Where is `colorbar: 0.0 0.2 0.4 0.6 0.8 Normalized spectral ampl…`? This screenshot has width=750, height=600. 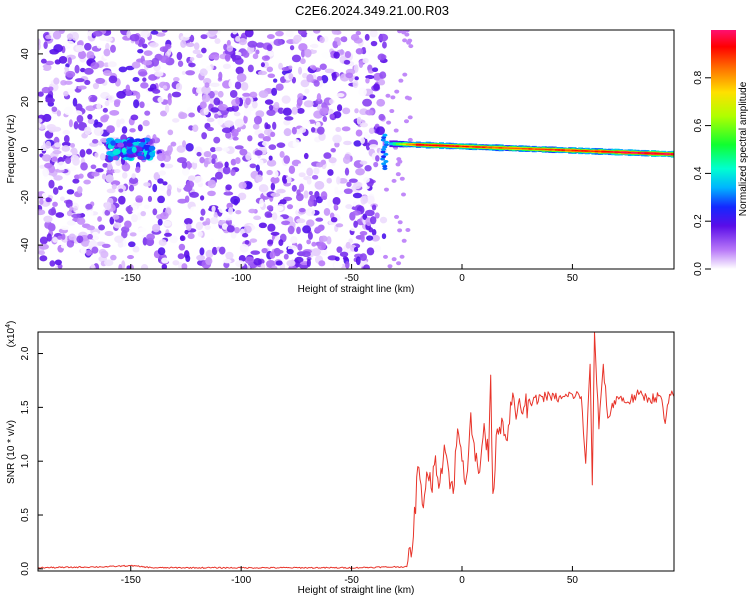
colorbar: 0.0 0.2 0.4 0.6 0.8 Normalized spectral ampl… is located at coordinates (721, 153).